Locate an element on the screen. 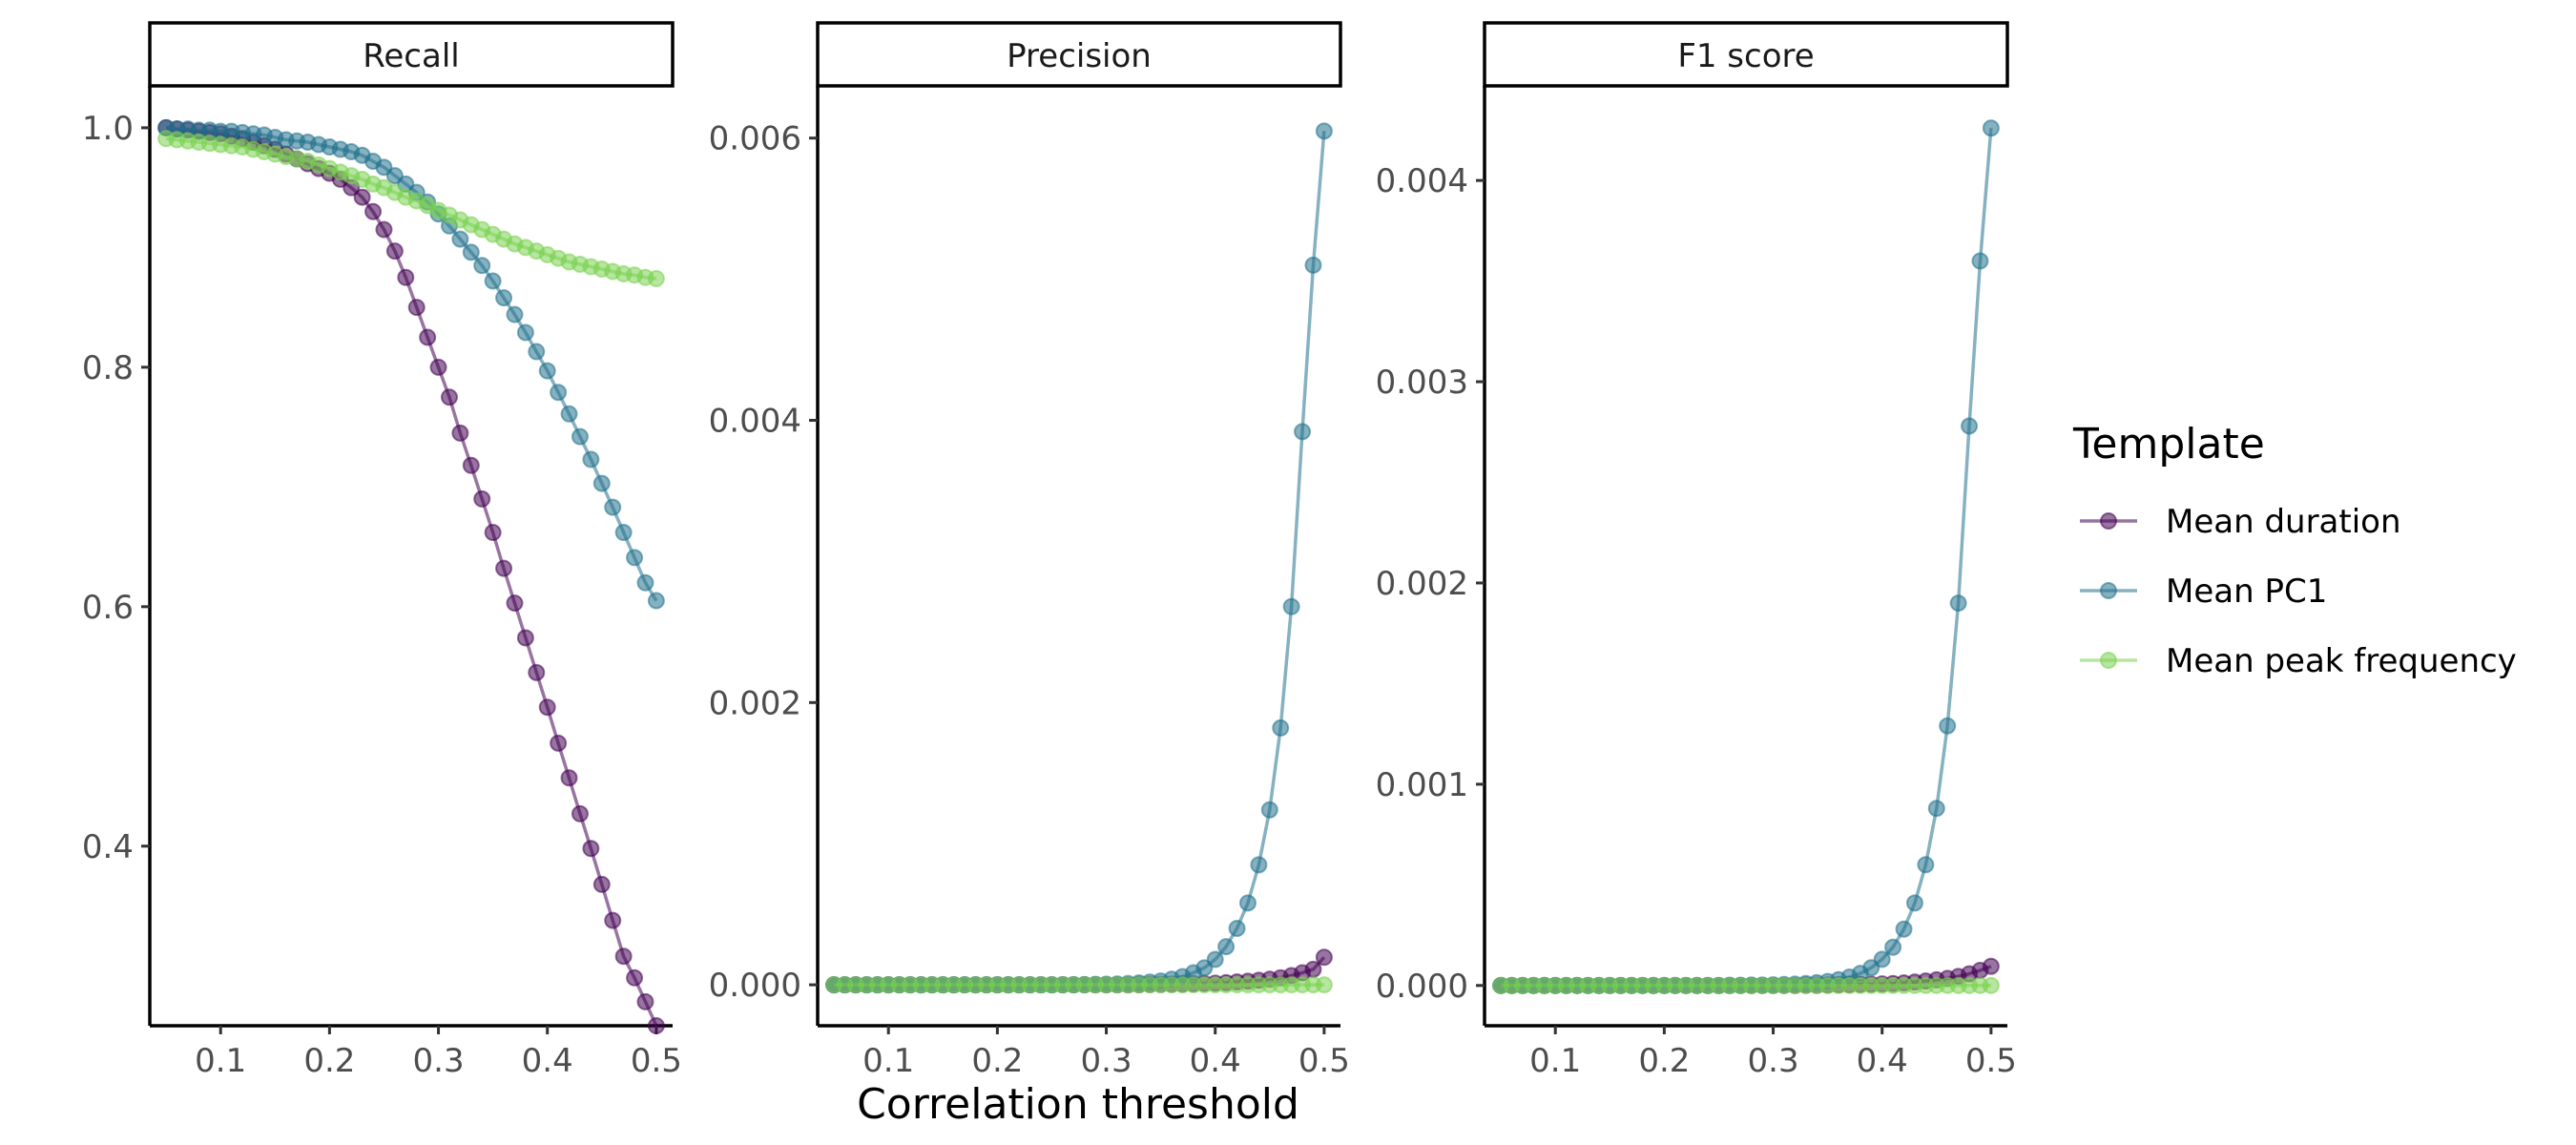  facet-title: Recall is located at coordinates (411, 56).